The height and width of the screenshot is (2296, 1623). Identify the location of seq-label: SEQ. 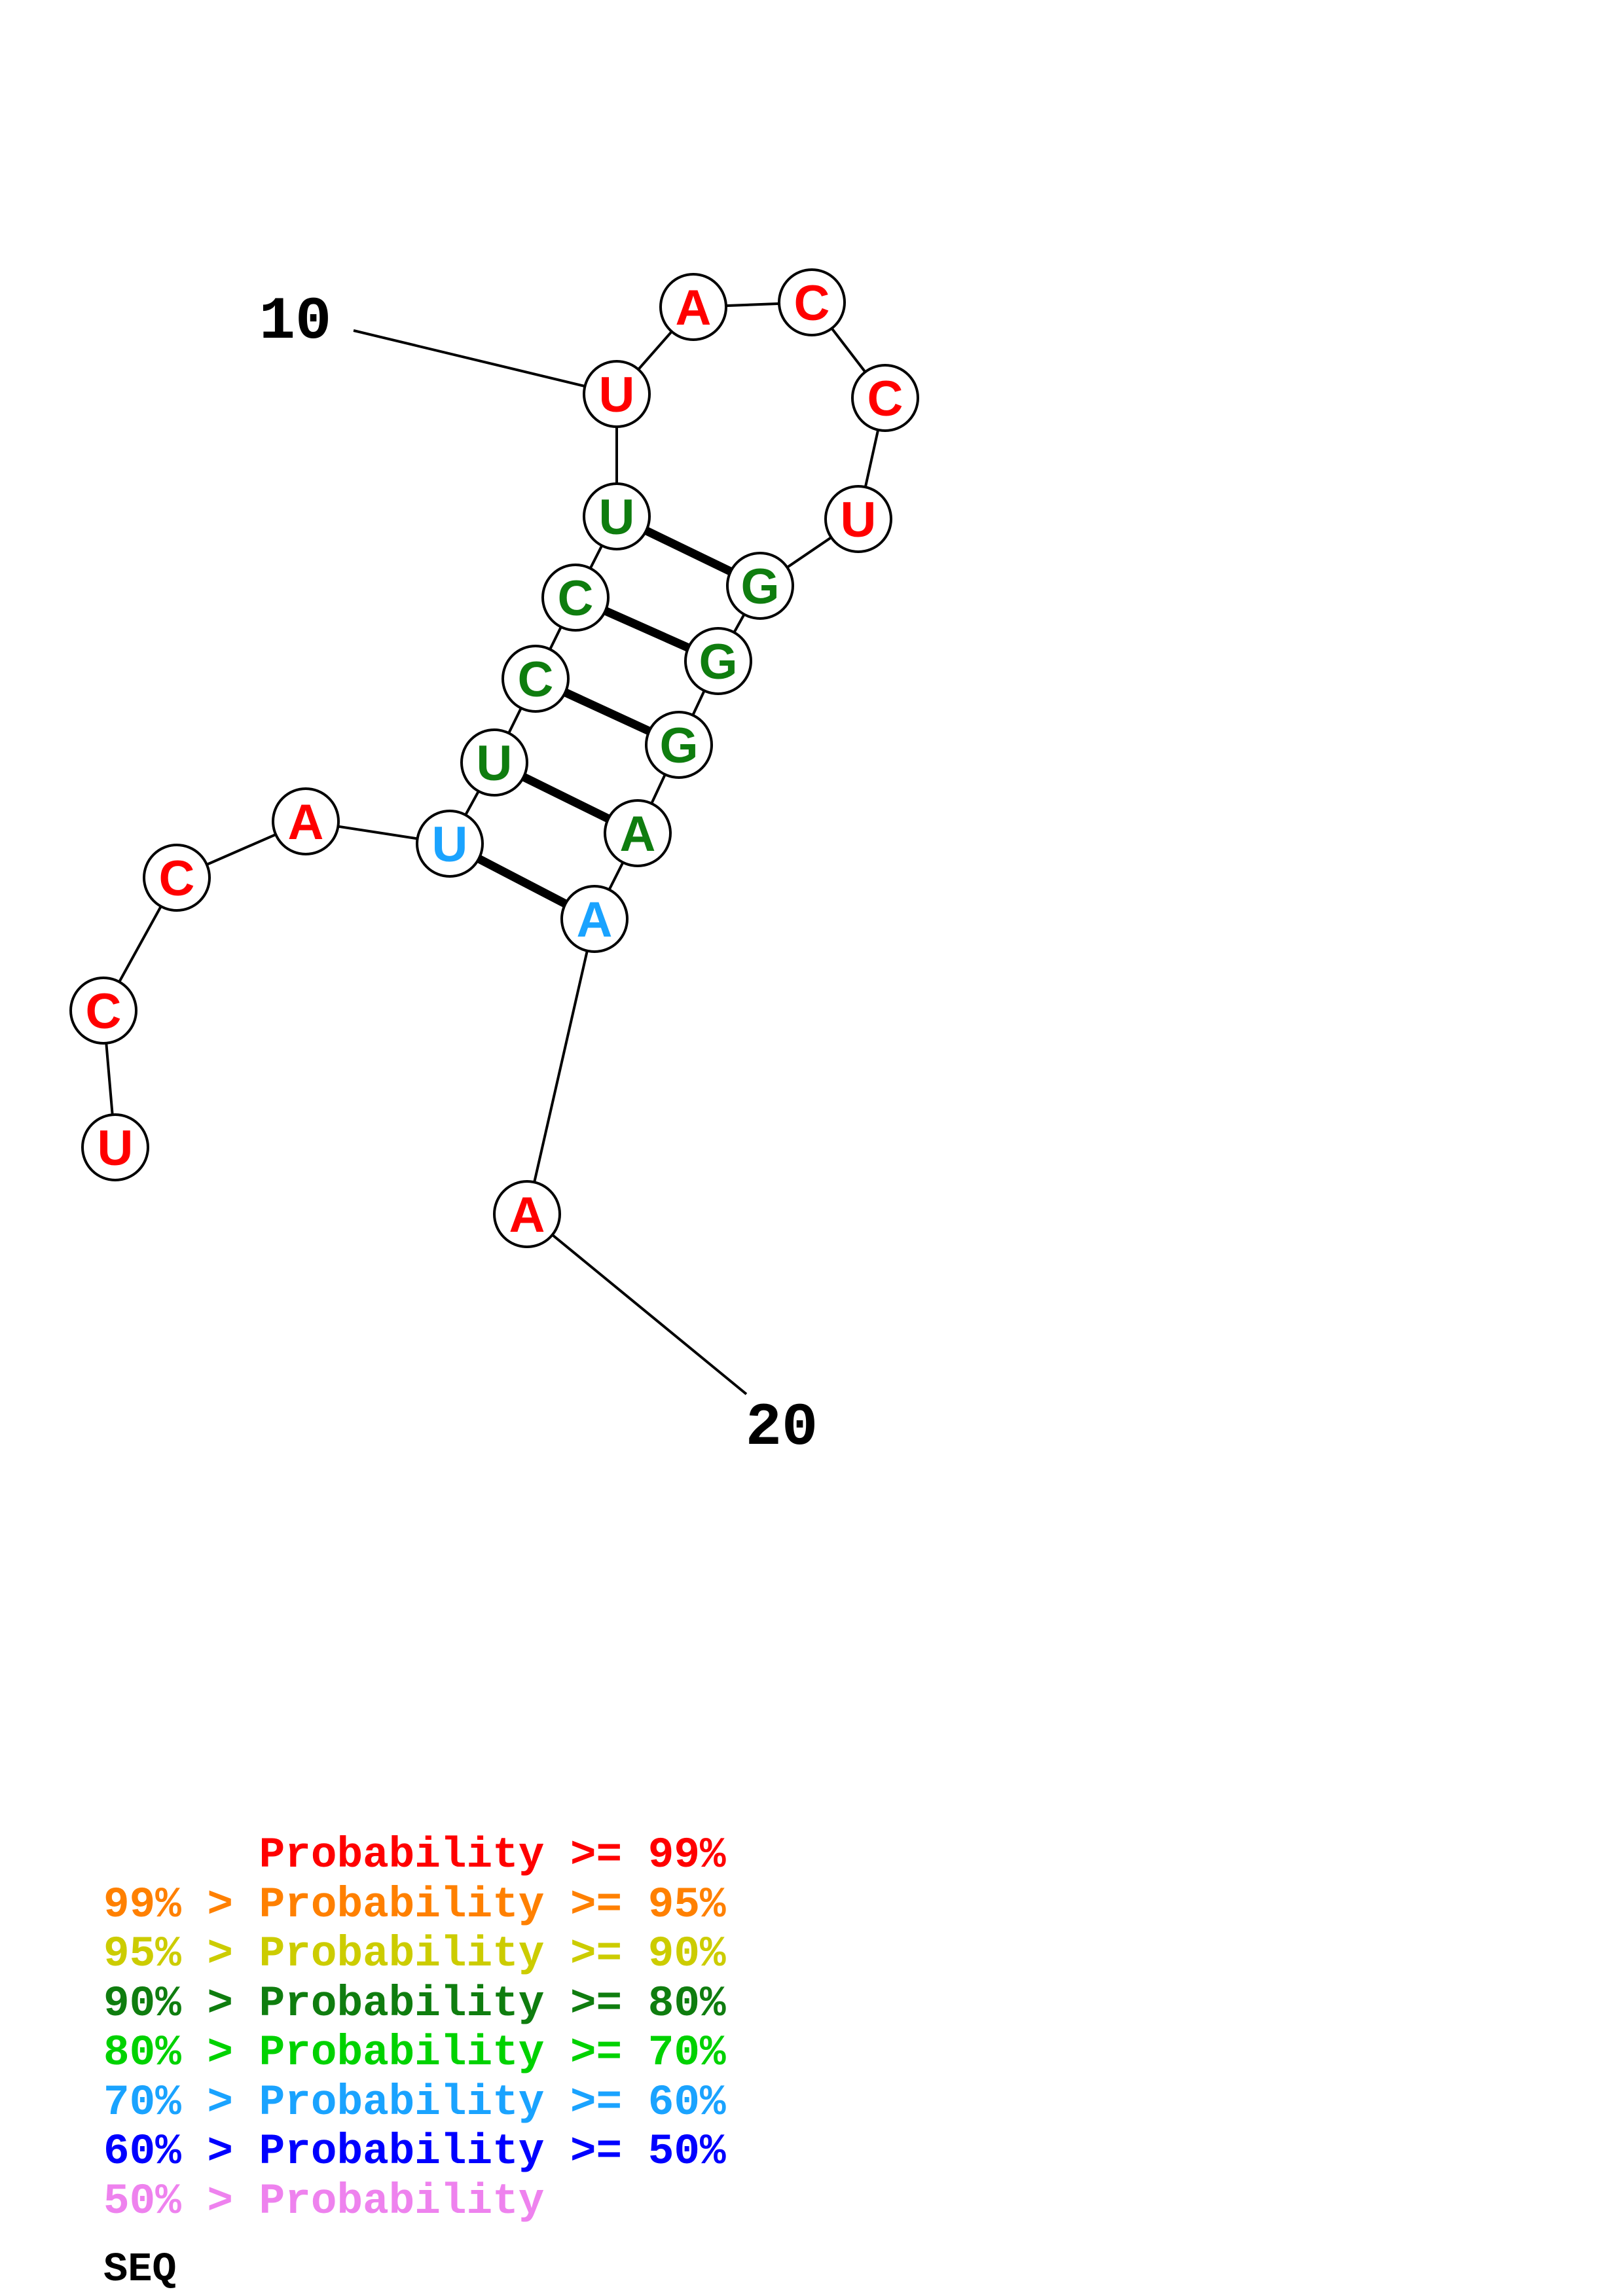
(140, 2269).